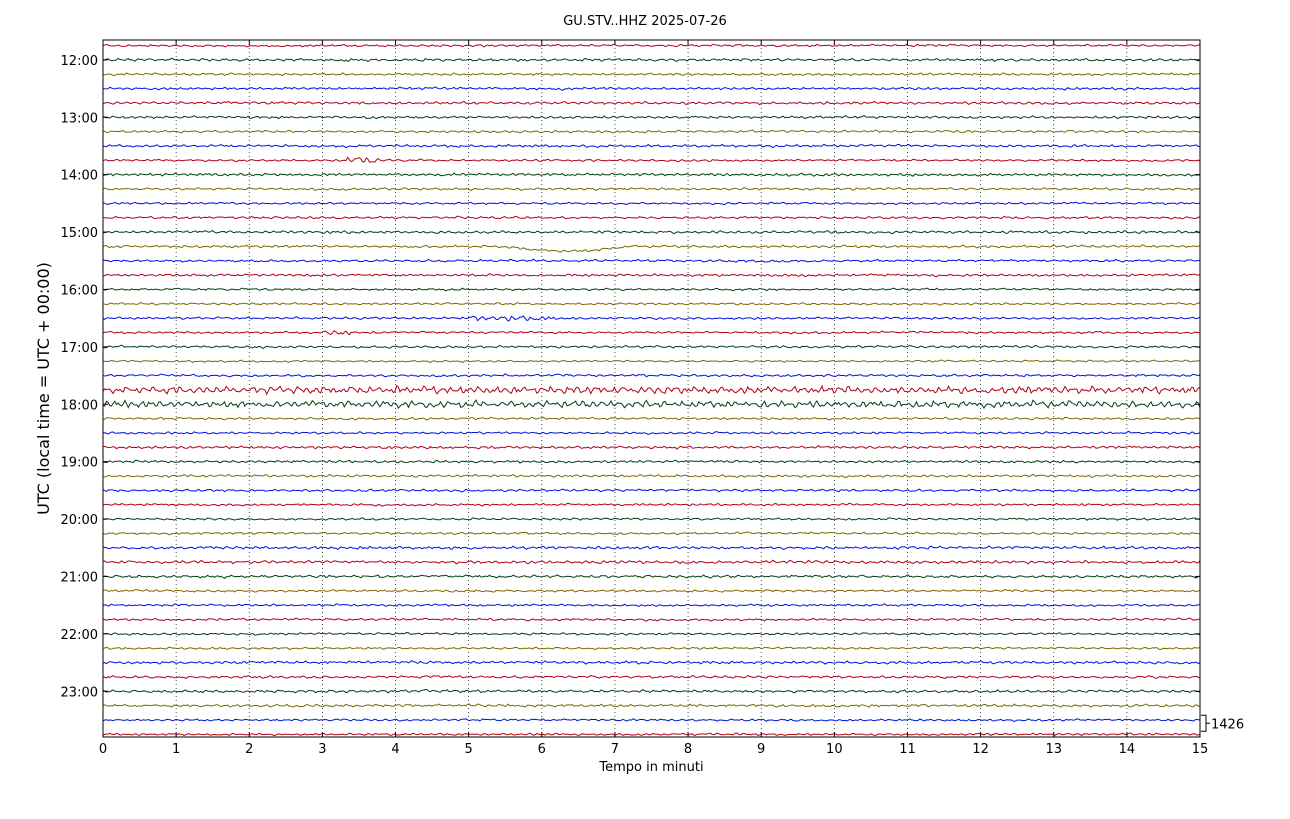 The width and height of the screenshot is (1290, 819). What do you see at coordinates (79, 692) in the screenshot?
I see `y-tick-label: 23:00` at bounding box center [79, 692].